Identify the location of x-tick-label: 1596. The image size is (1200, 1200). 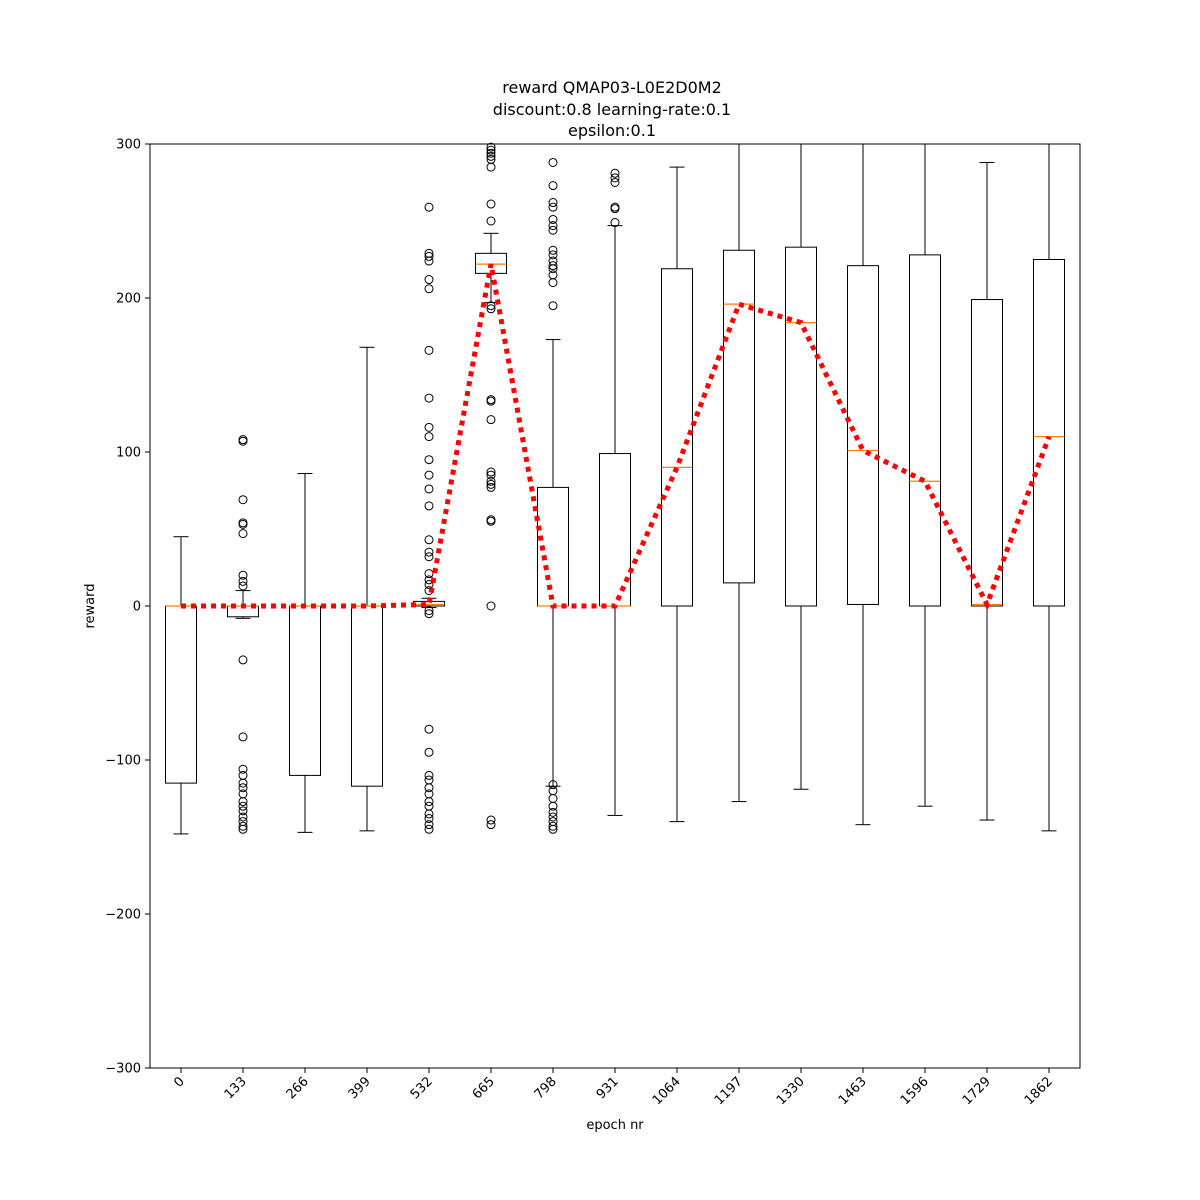
(915, 1091).